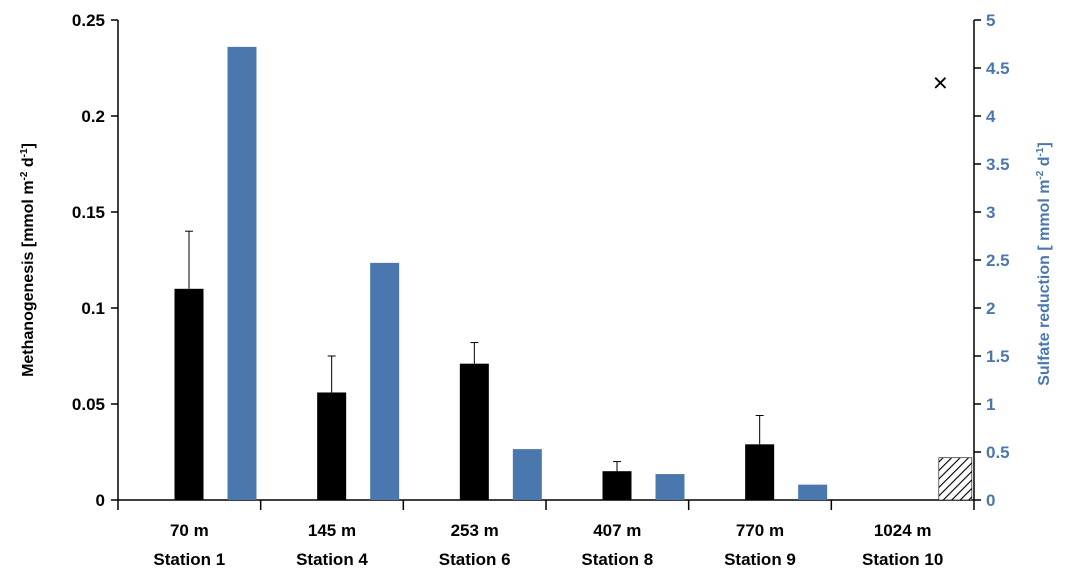 Image resolution: width=1067 pixels, height=574 pixels. What do you see at coordinates (28, 164) in the screenshot?
I see `left-axis-title-mid: d` at bounding box center [28, 164].